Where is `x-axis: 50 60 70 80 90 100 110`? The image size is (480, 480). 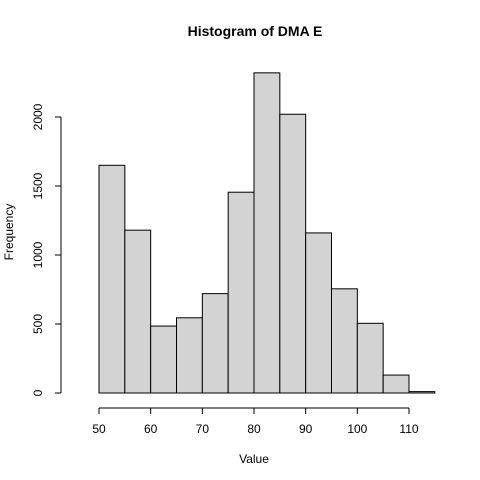 x-axis: 50 60 70 80 90 100 110 is located at coordinates (255, 421).